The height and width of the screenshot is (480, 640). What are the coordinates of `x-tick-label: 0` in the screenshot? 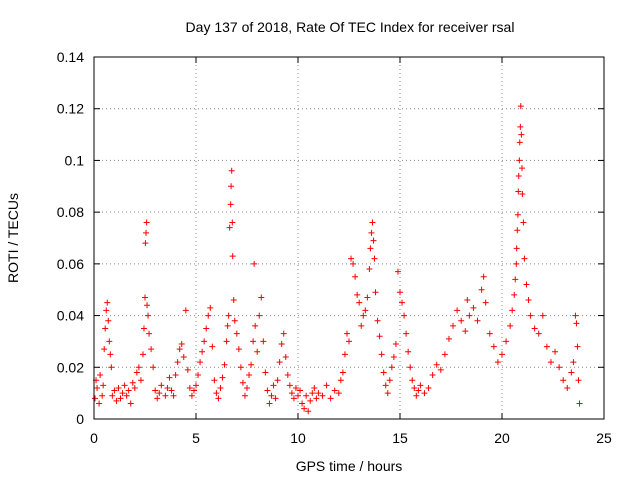 It's located at (94, 438).